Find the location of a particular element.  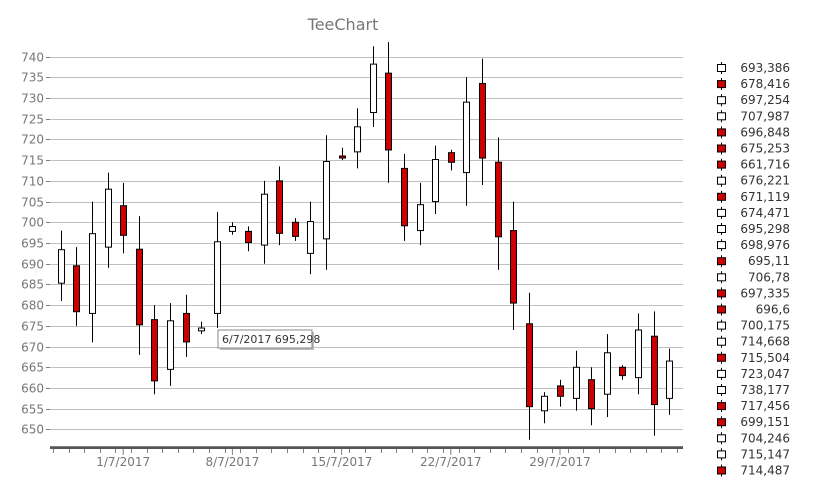

y-tick-label: 700 is located at coordinates (32, 223).